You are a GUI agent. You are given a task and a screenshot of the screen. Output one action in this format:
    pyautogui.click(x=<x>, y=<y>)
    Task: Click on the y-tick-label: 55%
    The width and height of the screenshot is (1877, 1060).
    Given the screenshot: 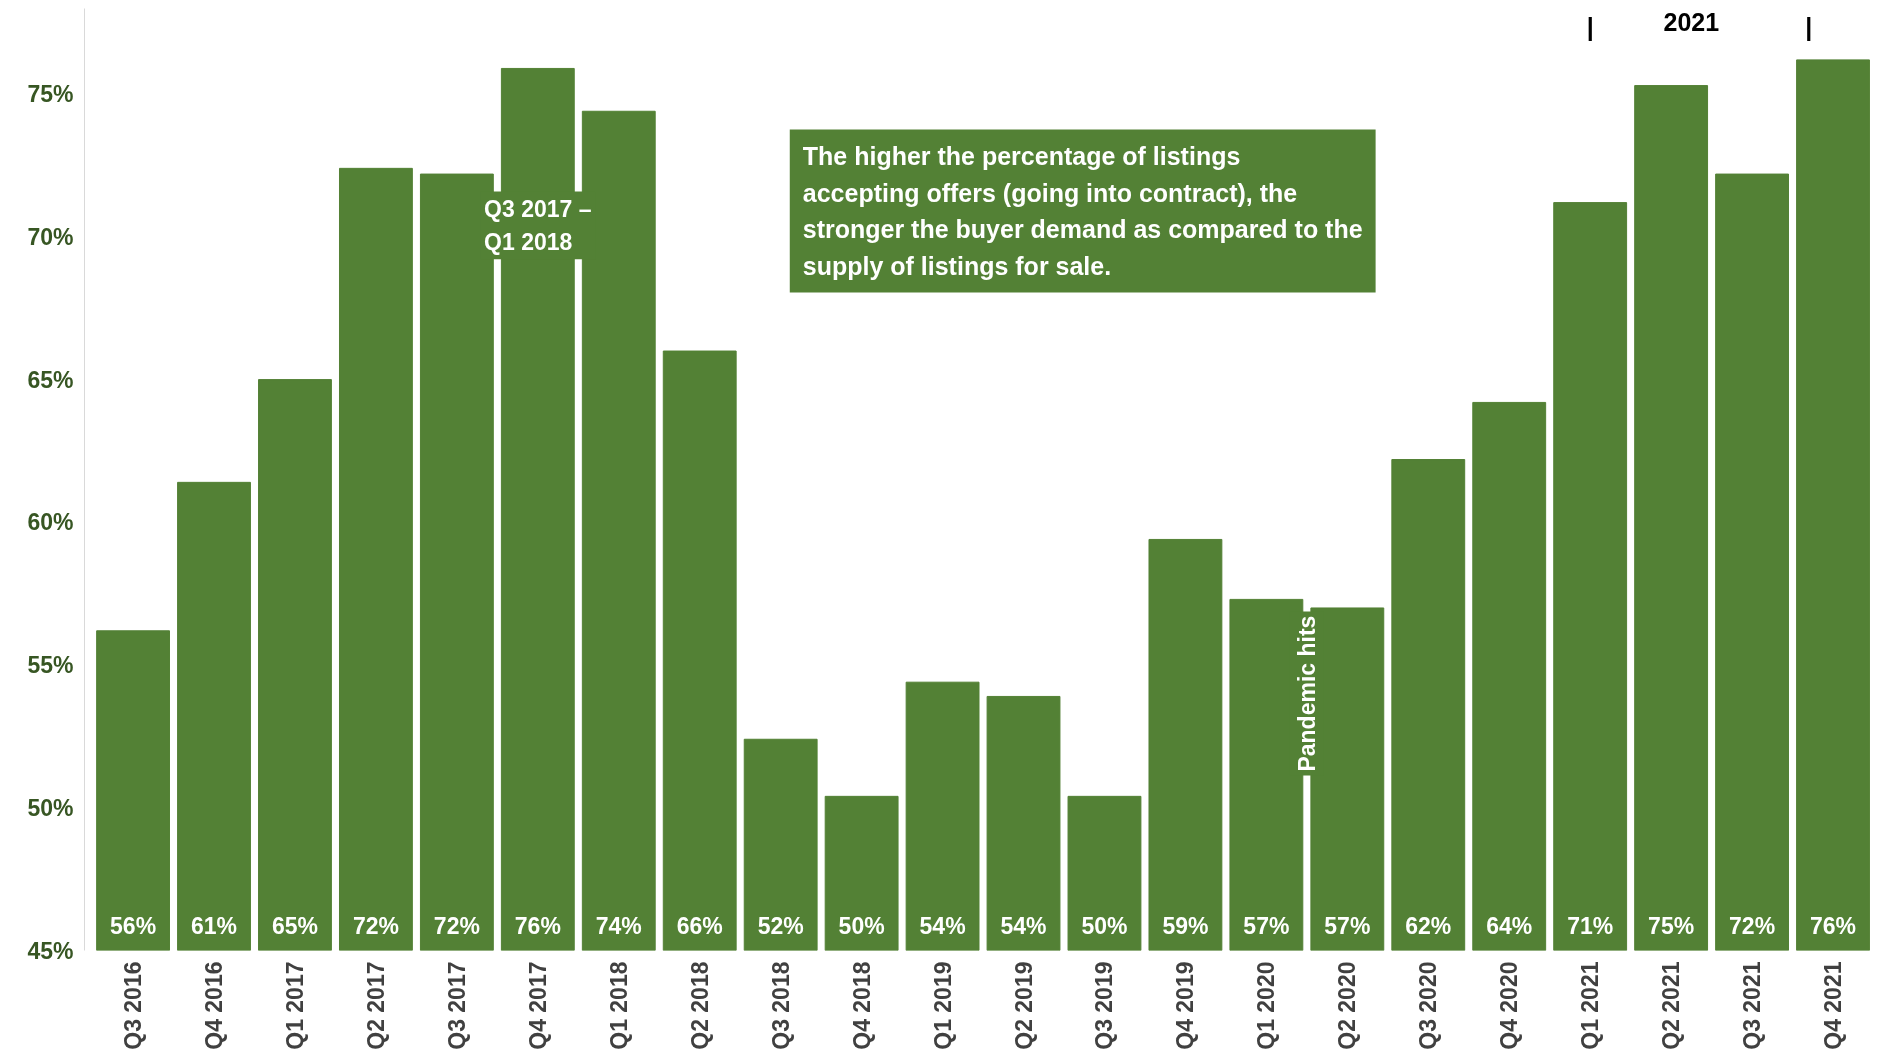 What is the action you would take?
    pyautogui.click(x=50, y=665)
    